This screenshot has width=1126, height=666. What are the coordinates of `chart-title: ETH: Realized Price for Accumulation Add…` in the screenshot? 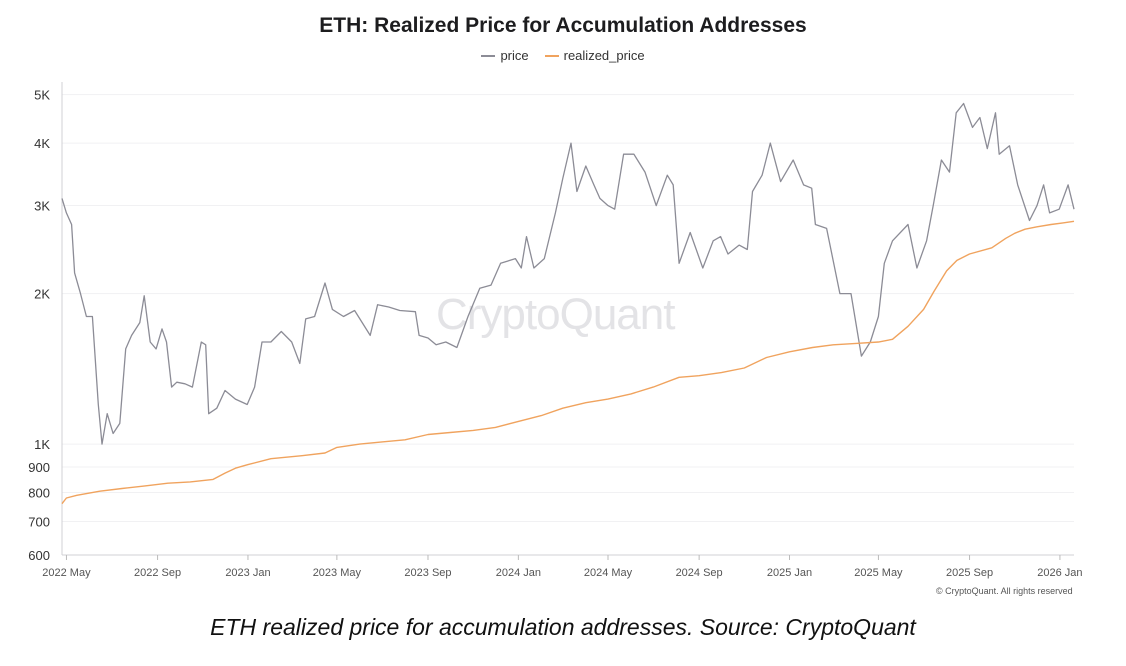 It's located at (563, 25).